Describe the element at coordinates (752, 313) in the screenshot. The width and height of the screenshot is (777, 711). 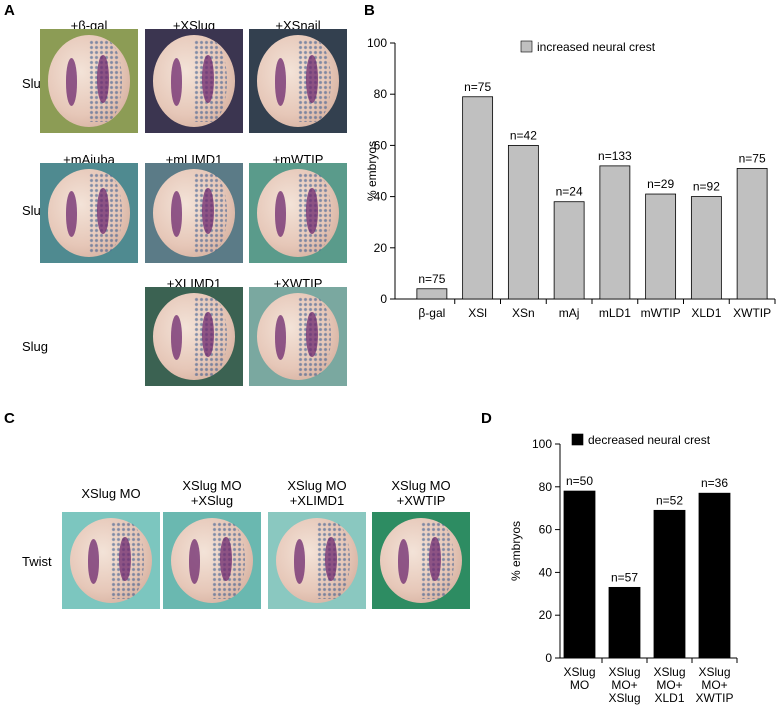
I see `x-tick-label: XWTIP` at that location.